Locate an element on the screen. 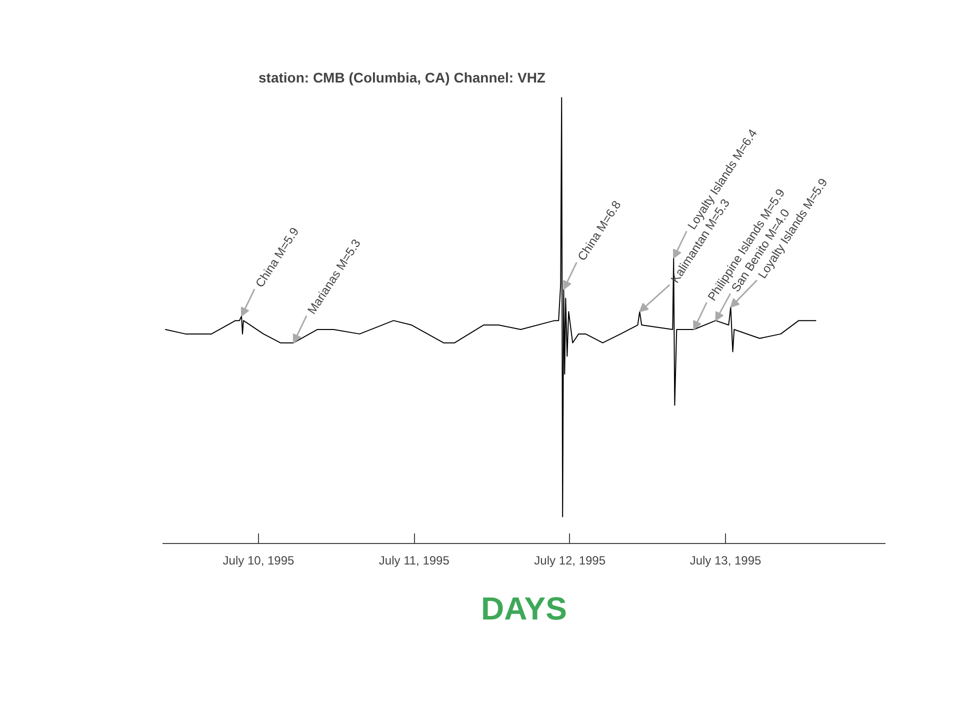 The height and width of the screenshot is (721, 956). x-tick-label: July 12, 1995 is located at coordinates (570, 561).